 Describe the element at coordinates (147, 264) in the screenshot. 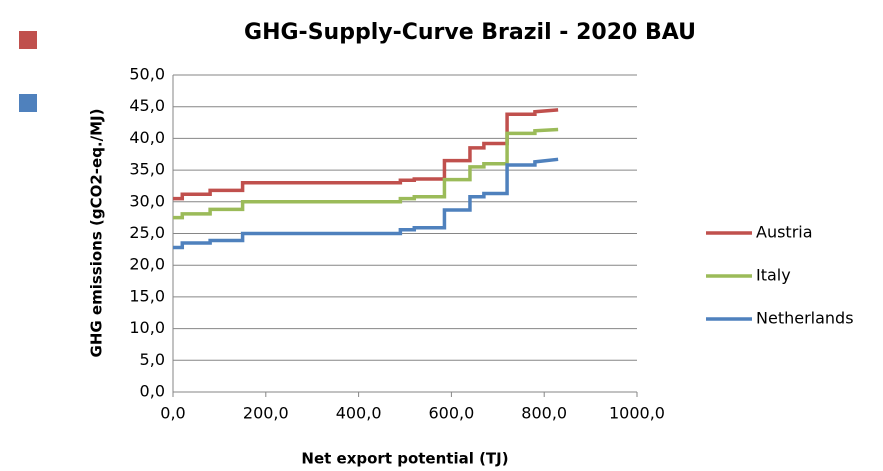

I see `y-tick-label: 20,0` at that location.